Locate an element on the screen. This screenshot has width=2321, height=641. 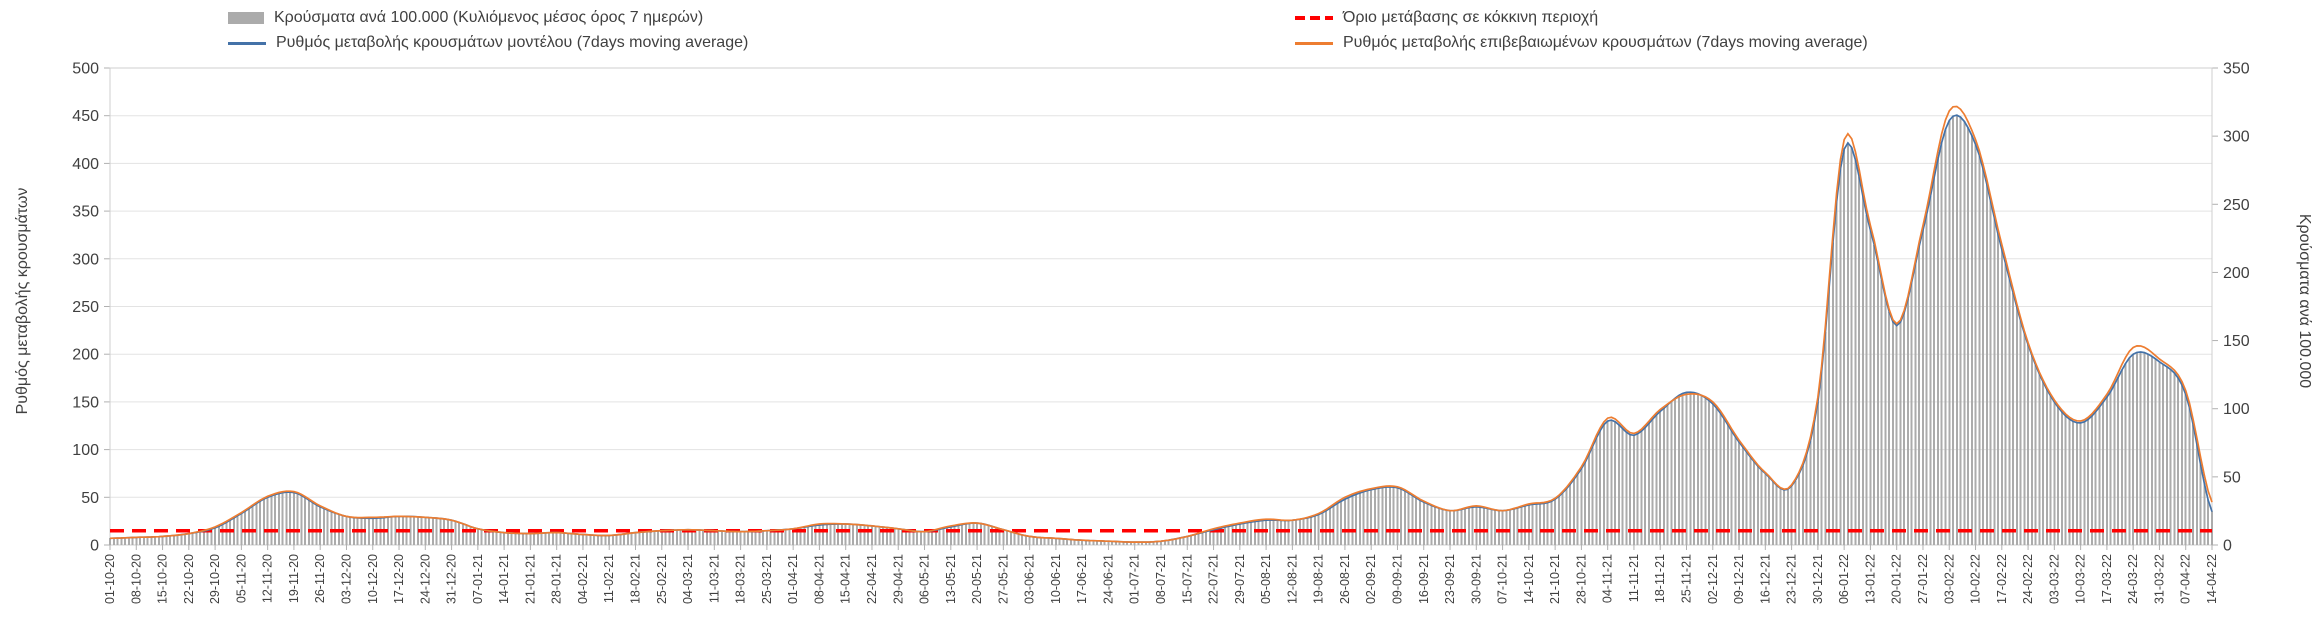
x-tick-label: 28-10-21 is located at coordinates (1581, 579).